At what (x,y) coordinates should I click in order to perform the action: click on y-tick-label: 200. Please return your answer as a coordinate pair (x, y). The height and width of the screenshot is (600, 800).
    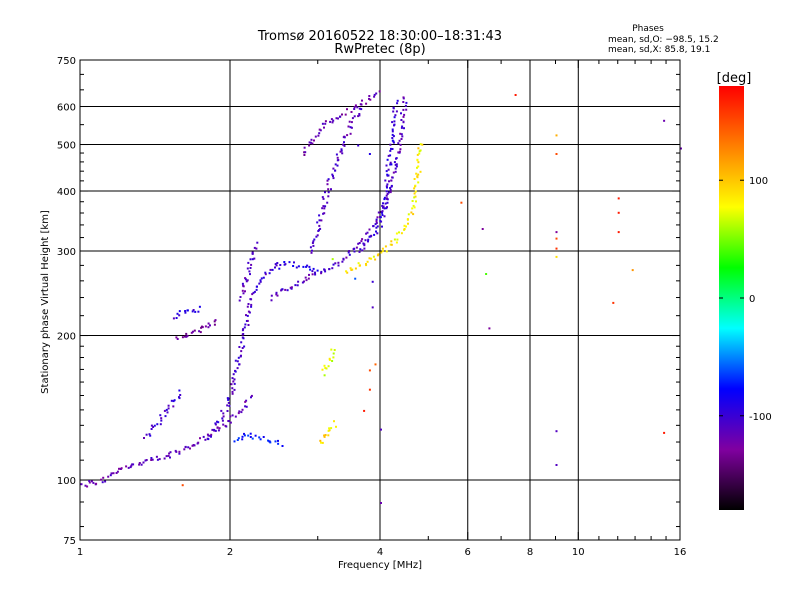
    Looking at the image, I should click on (66, 337).